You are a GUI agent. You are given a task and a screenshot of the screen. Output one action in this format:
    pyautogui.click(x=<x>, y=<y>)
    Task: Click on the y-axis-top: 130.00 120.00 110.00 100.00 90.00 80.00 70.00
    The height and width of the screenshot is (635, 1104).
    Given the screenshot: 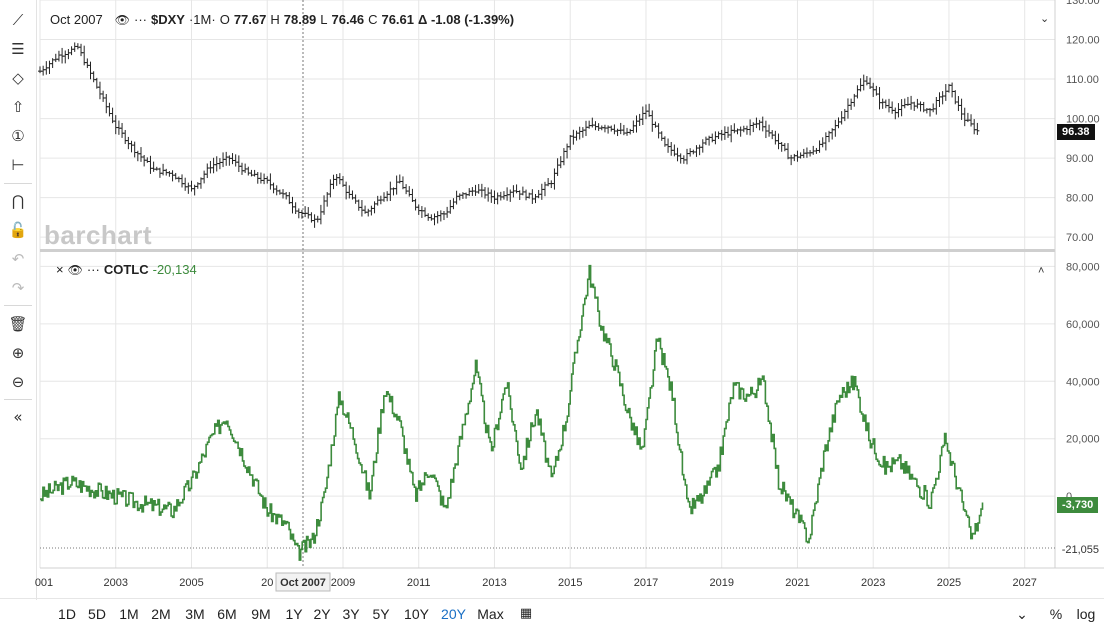 What is the action you would take?
    pyautogui.click(x=1083, y=122)
    